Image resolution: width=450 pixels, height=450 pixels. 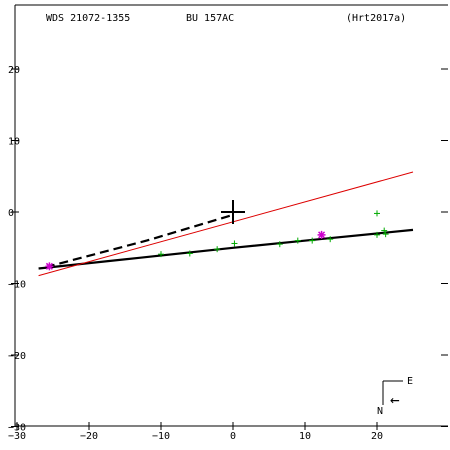 What do you see at coordinates (380, 411) in the screenshot?
I see `compass-north-label: N` at bounding box center [380, 411].